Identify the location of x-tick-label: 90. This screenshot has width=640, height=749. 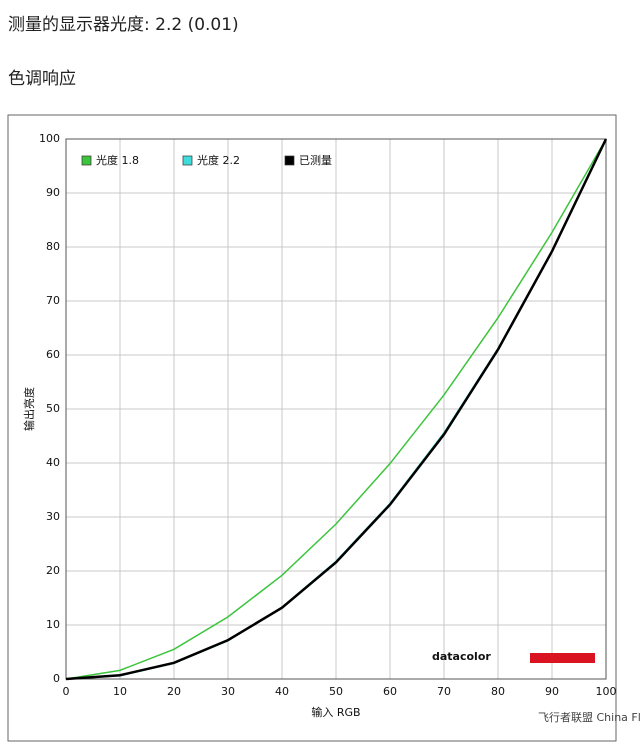
(552, 691).